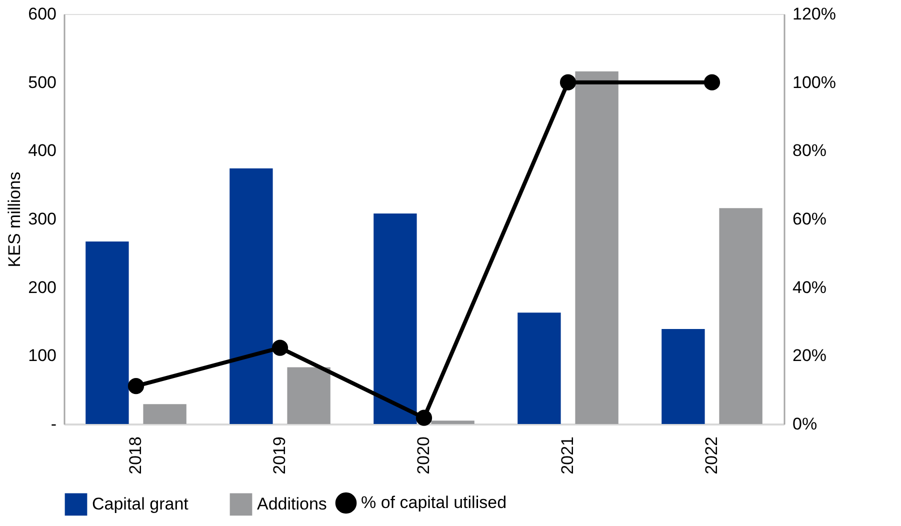  I want to click on y2-tick-label: 100%, so click(814, 82).